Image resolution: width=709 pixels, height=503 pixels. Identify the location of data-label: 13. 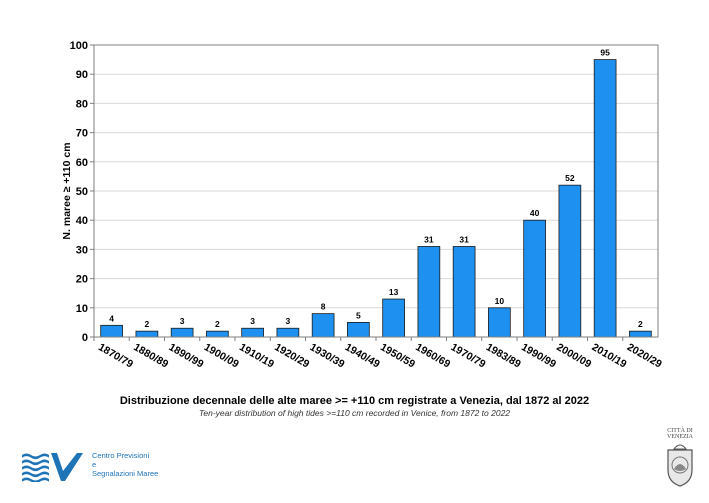
(394, 292).